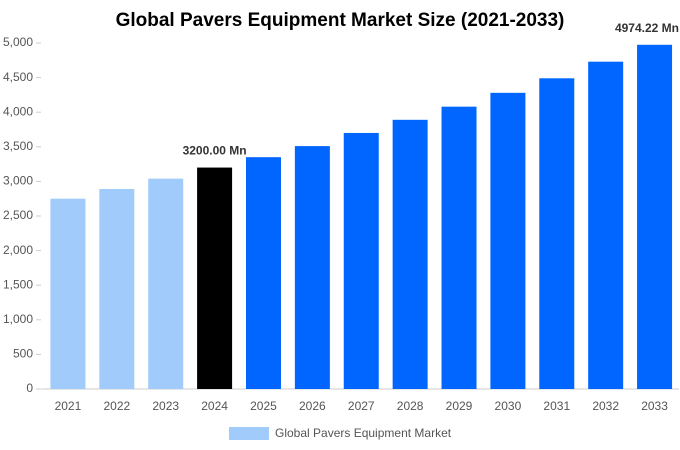 Image resolution: width=680 pixels, height=450 pixels. I want to click on y-tick-label: 3,000, so click(18, 181).